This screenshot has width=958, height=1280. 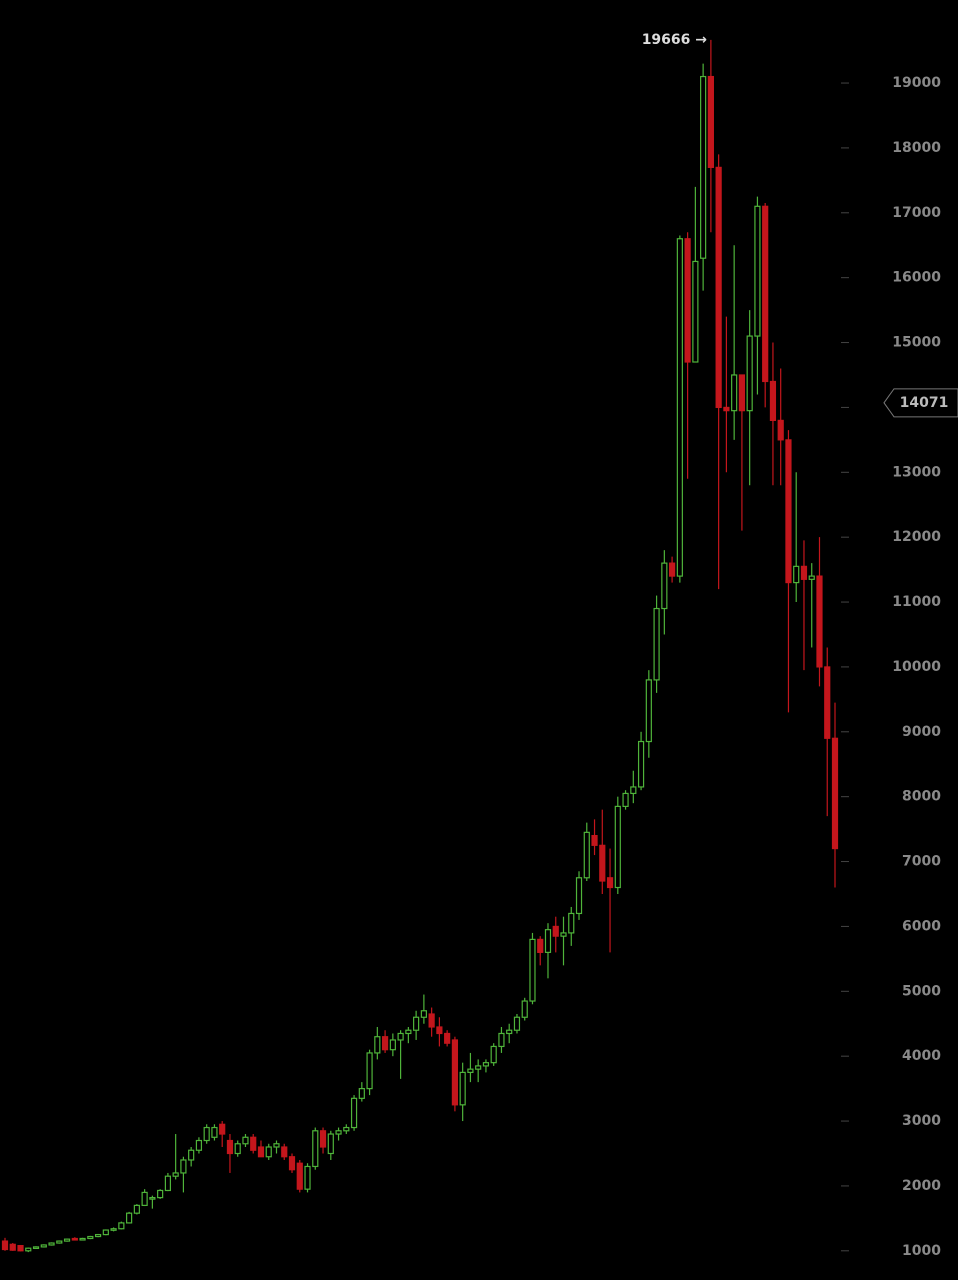 I want to click on y-tick-label: 15000, so click(x=916, y=343).